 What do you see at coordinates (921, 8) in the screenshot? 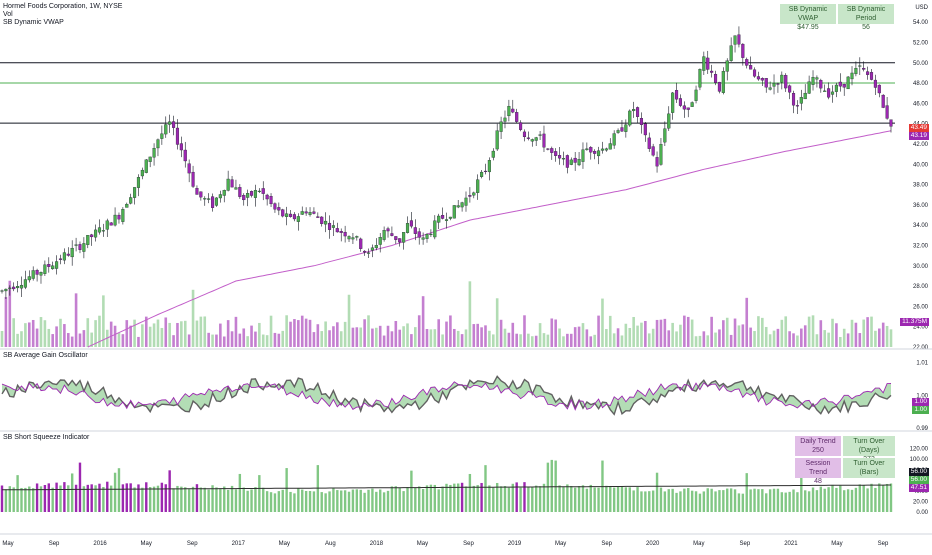
I see `price-unit-label: USD` at bounding box center [921, 8].